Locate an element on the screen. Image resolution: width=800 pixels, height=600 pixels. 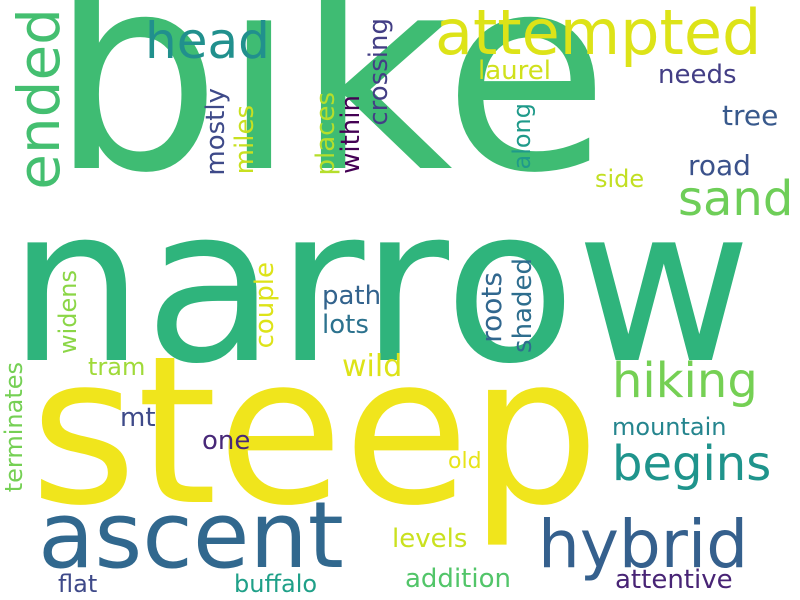
word-buffalo: buffalo is located at coordinates (276, 584).